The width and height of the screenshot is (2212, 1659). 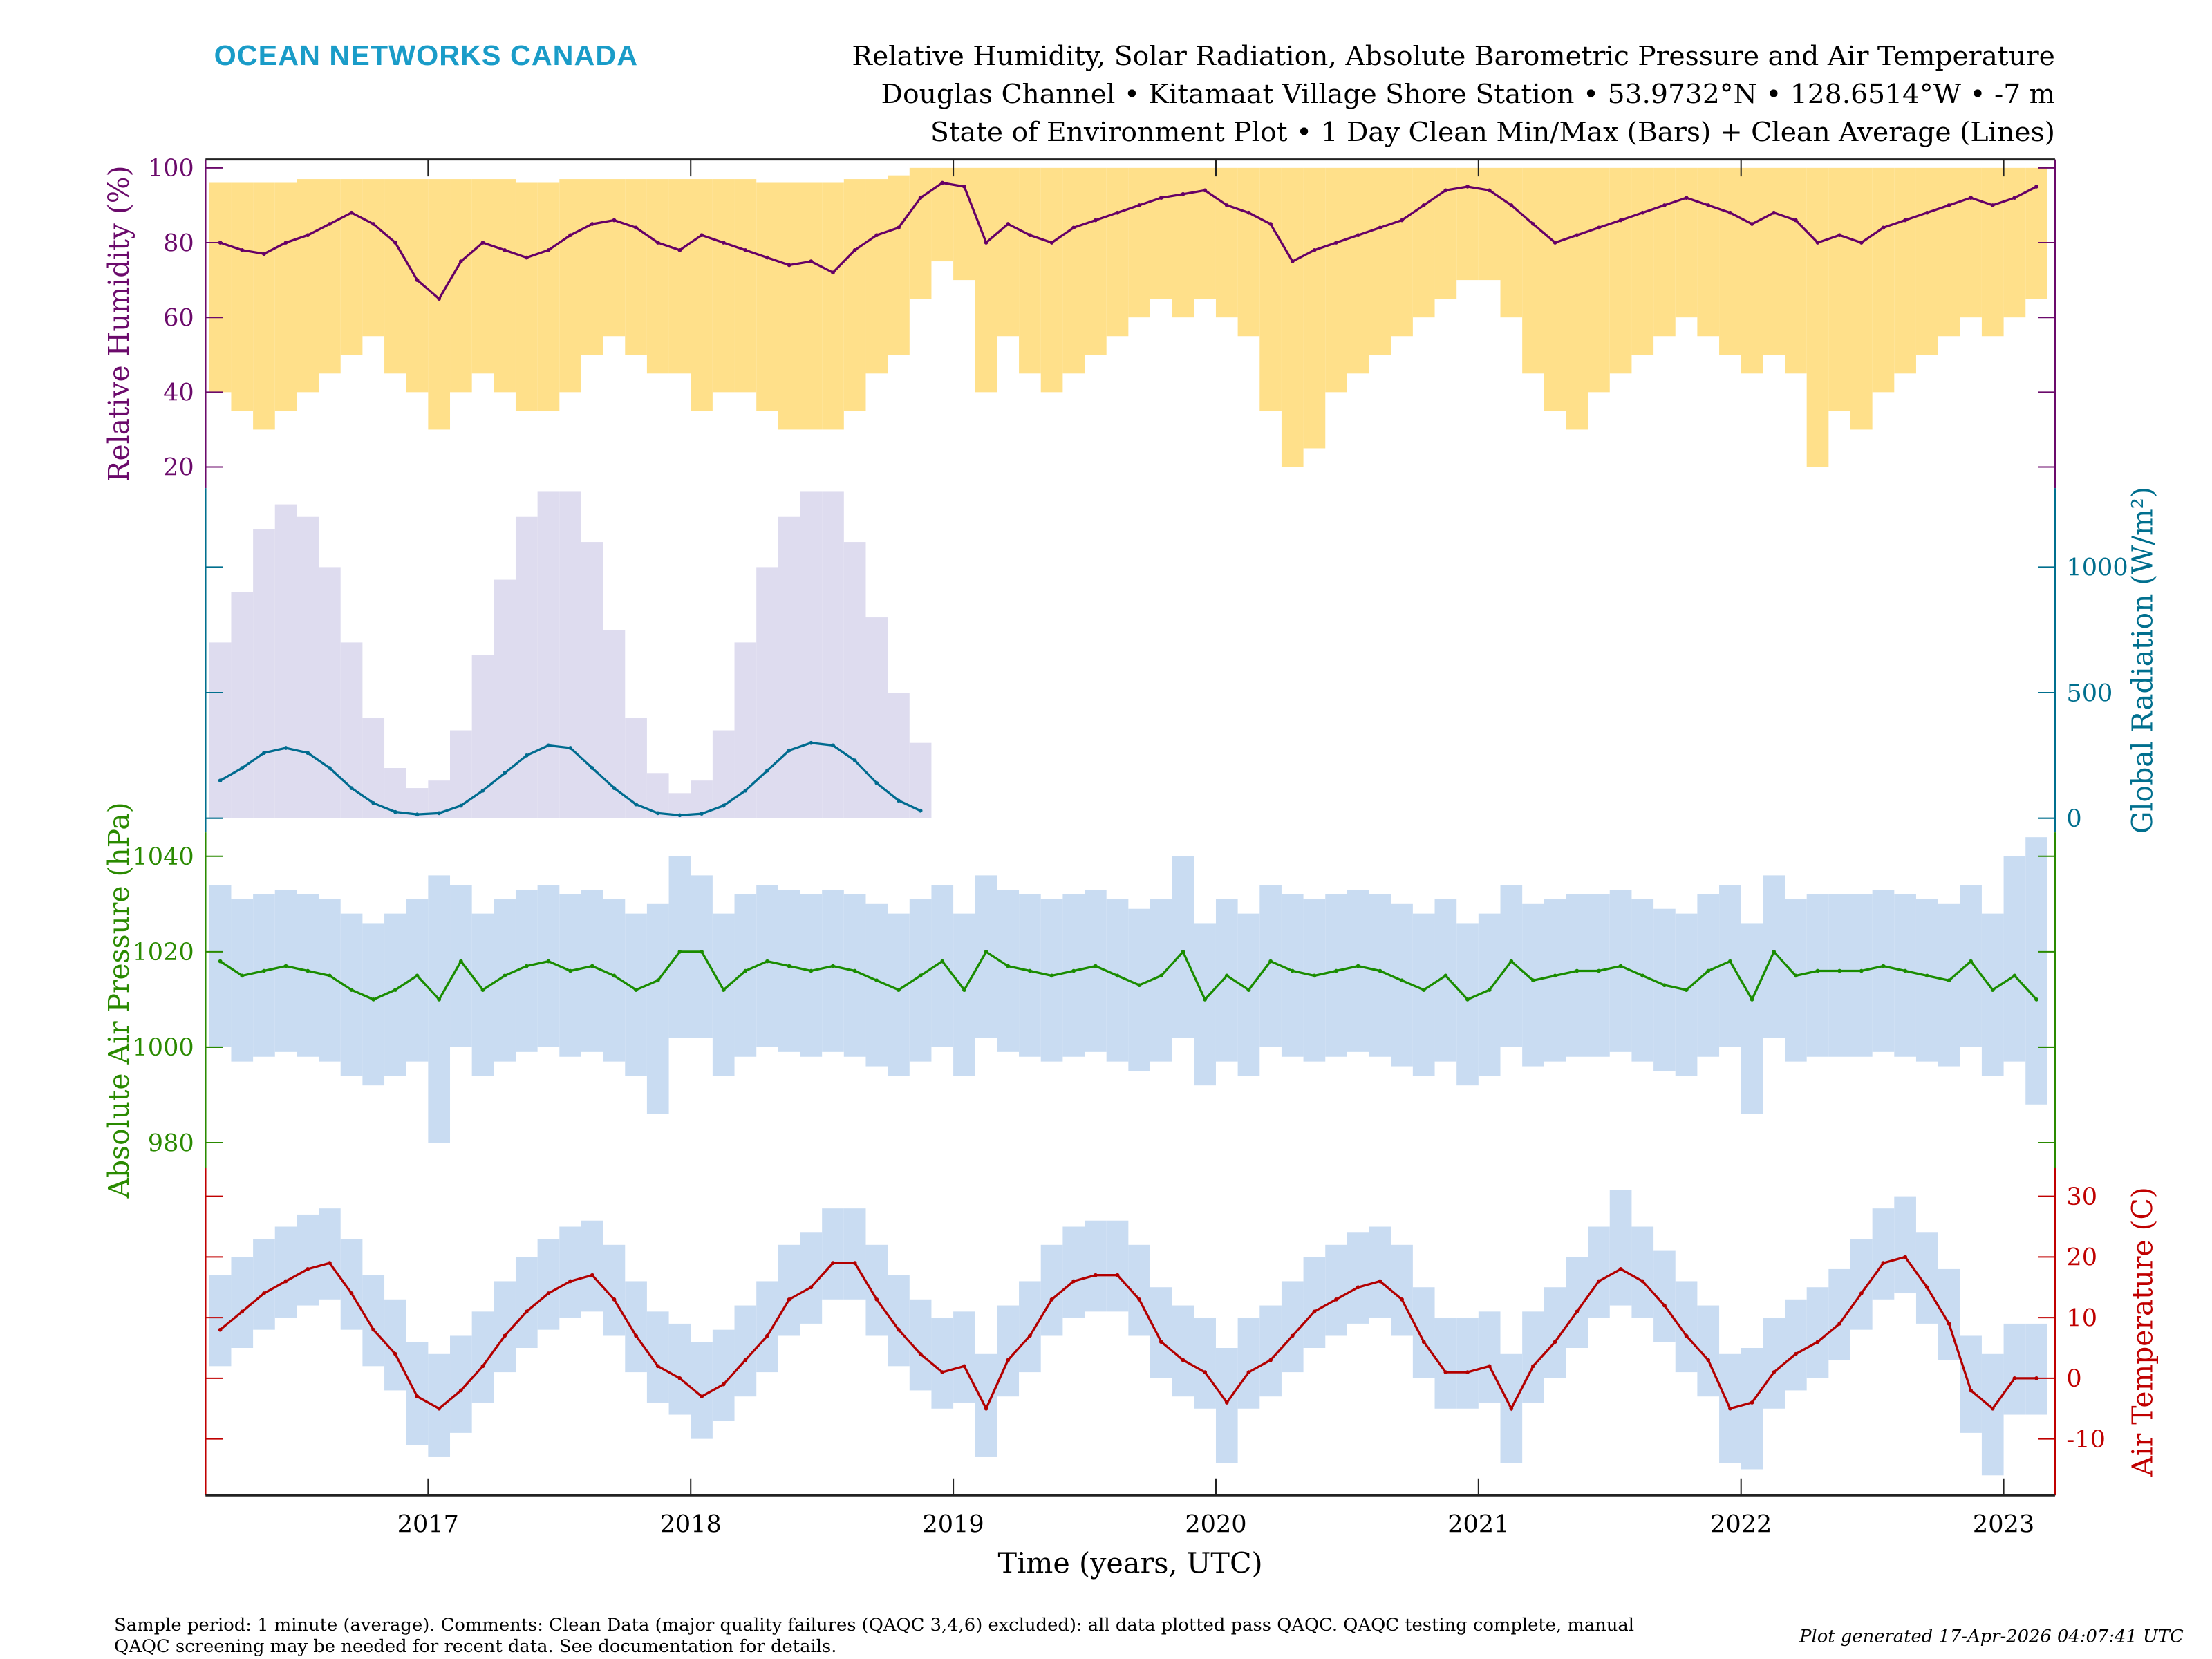 What do you see at coordinates (1131, 1563) in the screenshot?
I see `x-axis-label: Time (years, UTC)` at bounding box center [1131, 1563].